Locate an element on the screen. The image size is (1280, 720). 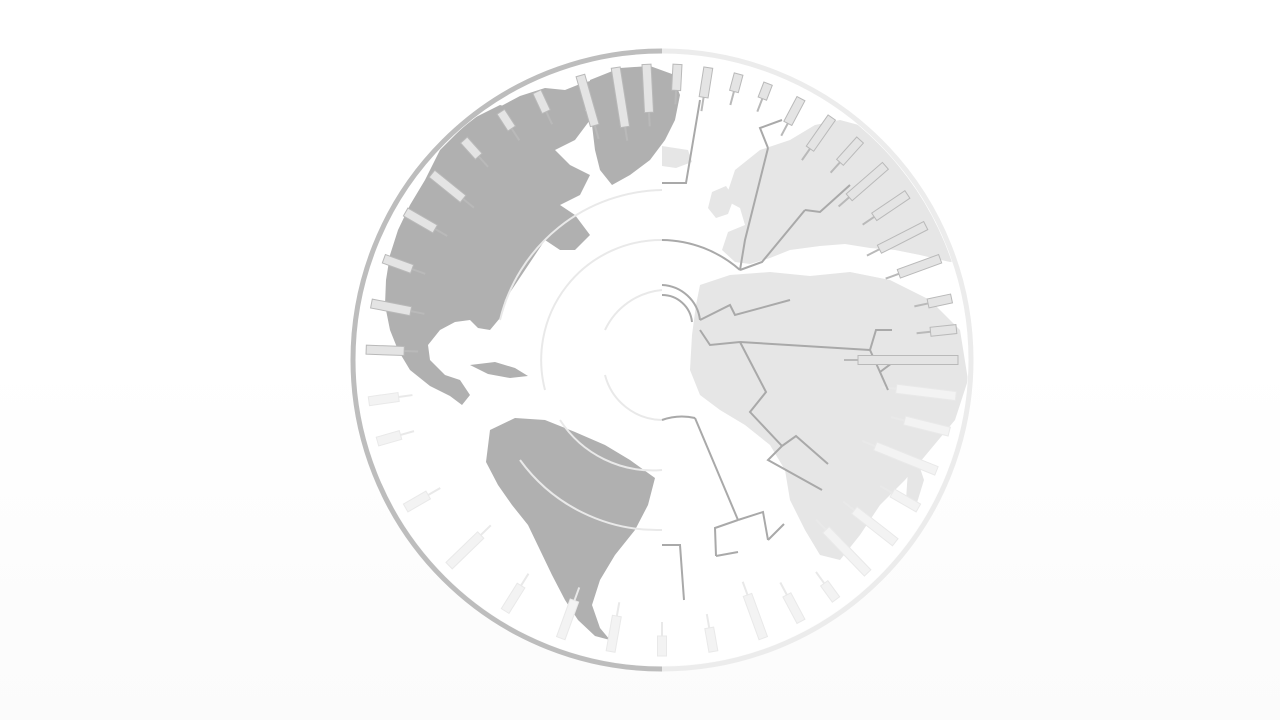
south-america-landmass is located at coordinates (570, 529).